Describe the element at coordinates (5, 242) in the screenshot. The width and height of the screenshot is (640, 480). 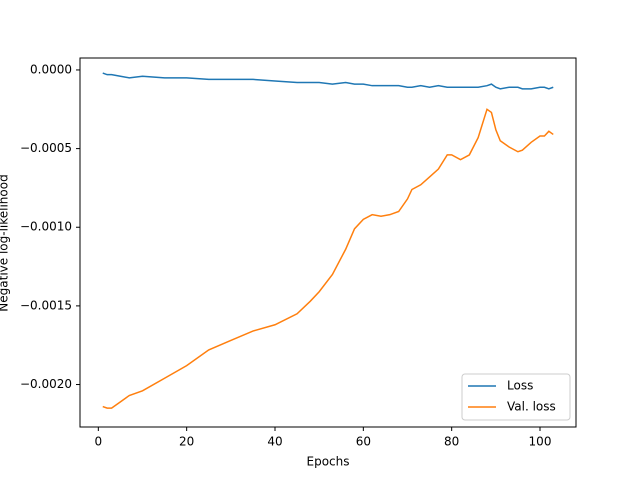
I see `y-axis-label: Negative log-likelihood` at that location.